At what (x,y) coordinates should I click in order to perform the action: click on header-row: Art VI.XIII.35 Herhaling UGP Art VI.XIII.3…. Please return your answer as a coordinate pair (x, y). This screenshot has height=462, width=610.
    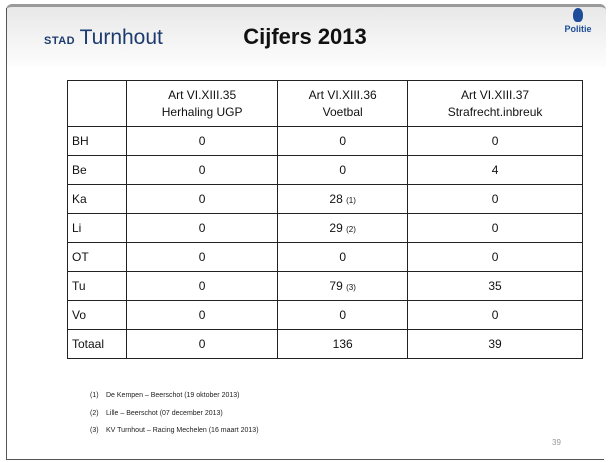
    Looking at the image, I should click on (325, 103).